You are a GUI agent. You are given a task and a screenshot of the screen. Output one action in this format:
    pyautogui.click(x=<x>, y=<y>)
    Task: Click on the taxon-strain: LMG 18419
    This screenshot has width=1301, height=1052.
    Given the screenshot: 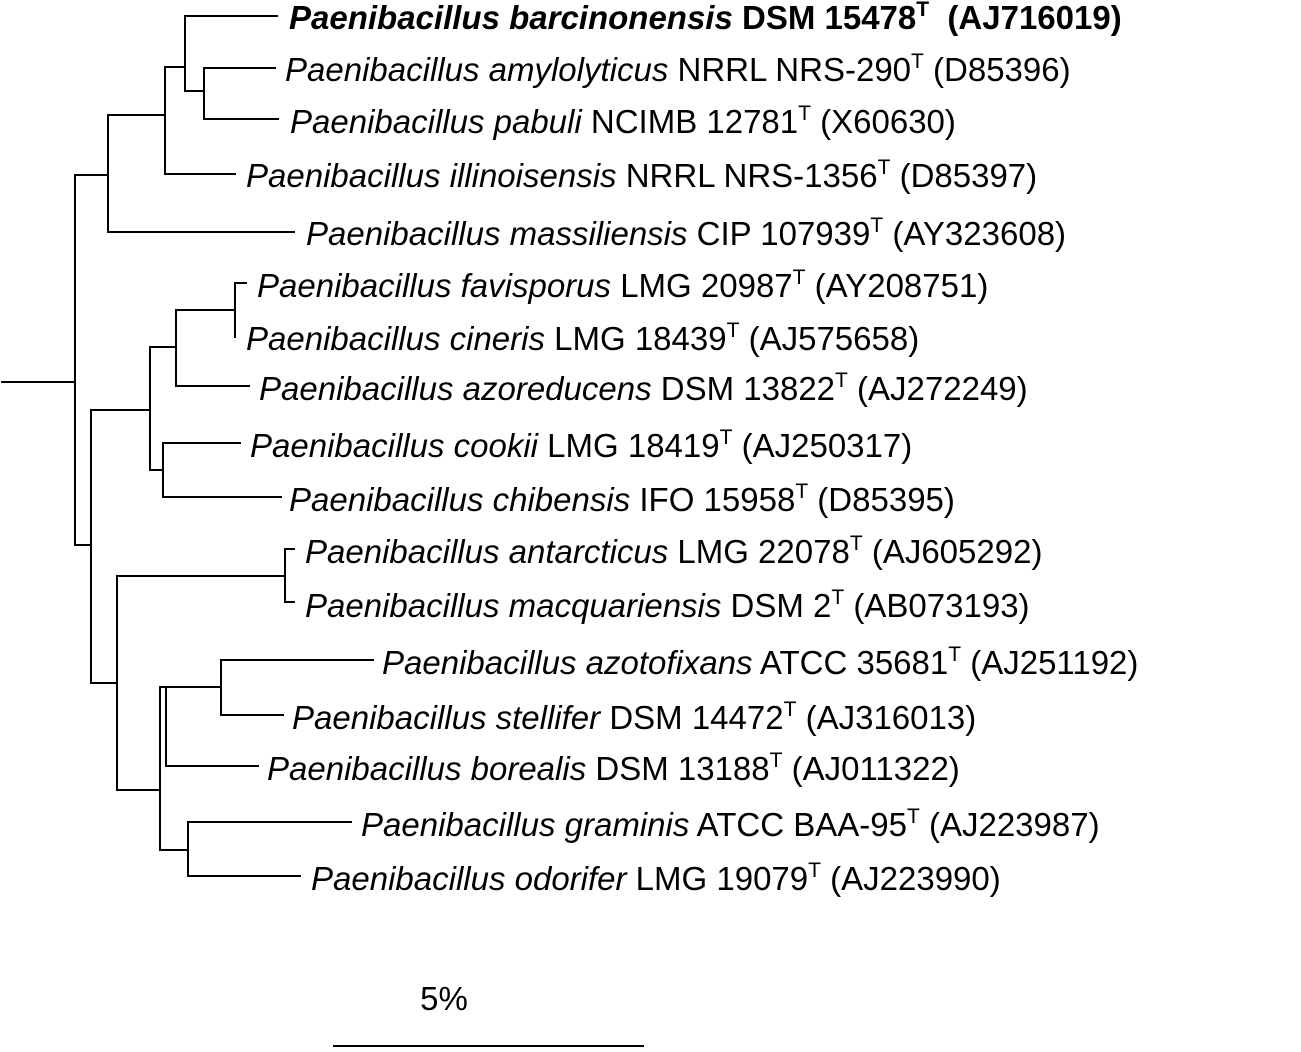 What is the action you would take?
    pyautogui.click(x=629, y=445)
    